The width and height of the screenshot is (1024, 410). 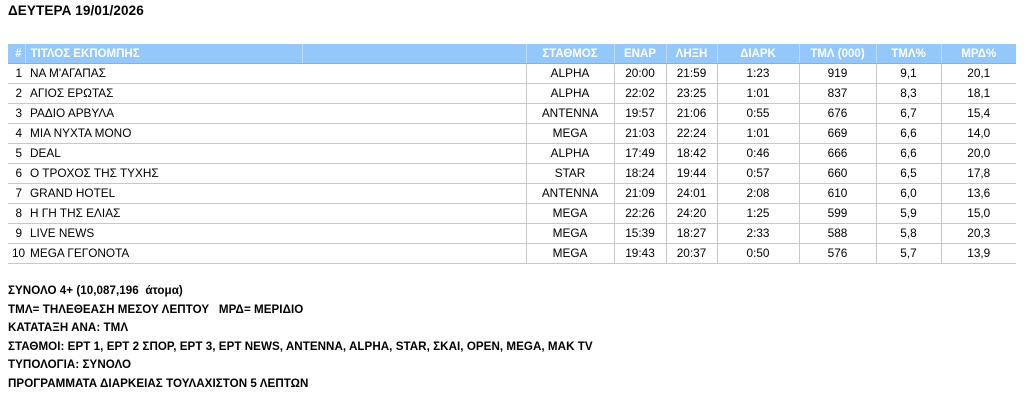 What do you see at coordinates (909, 213) in the screenshot?
I see `cell-tml-pct: 5,9` at bounding box center [909, 213].